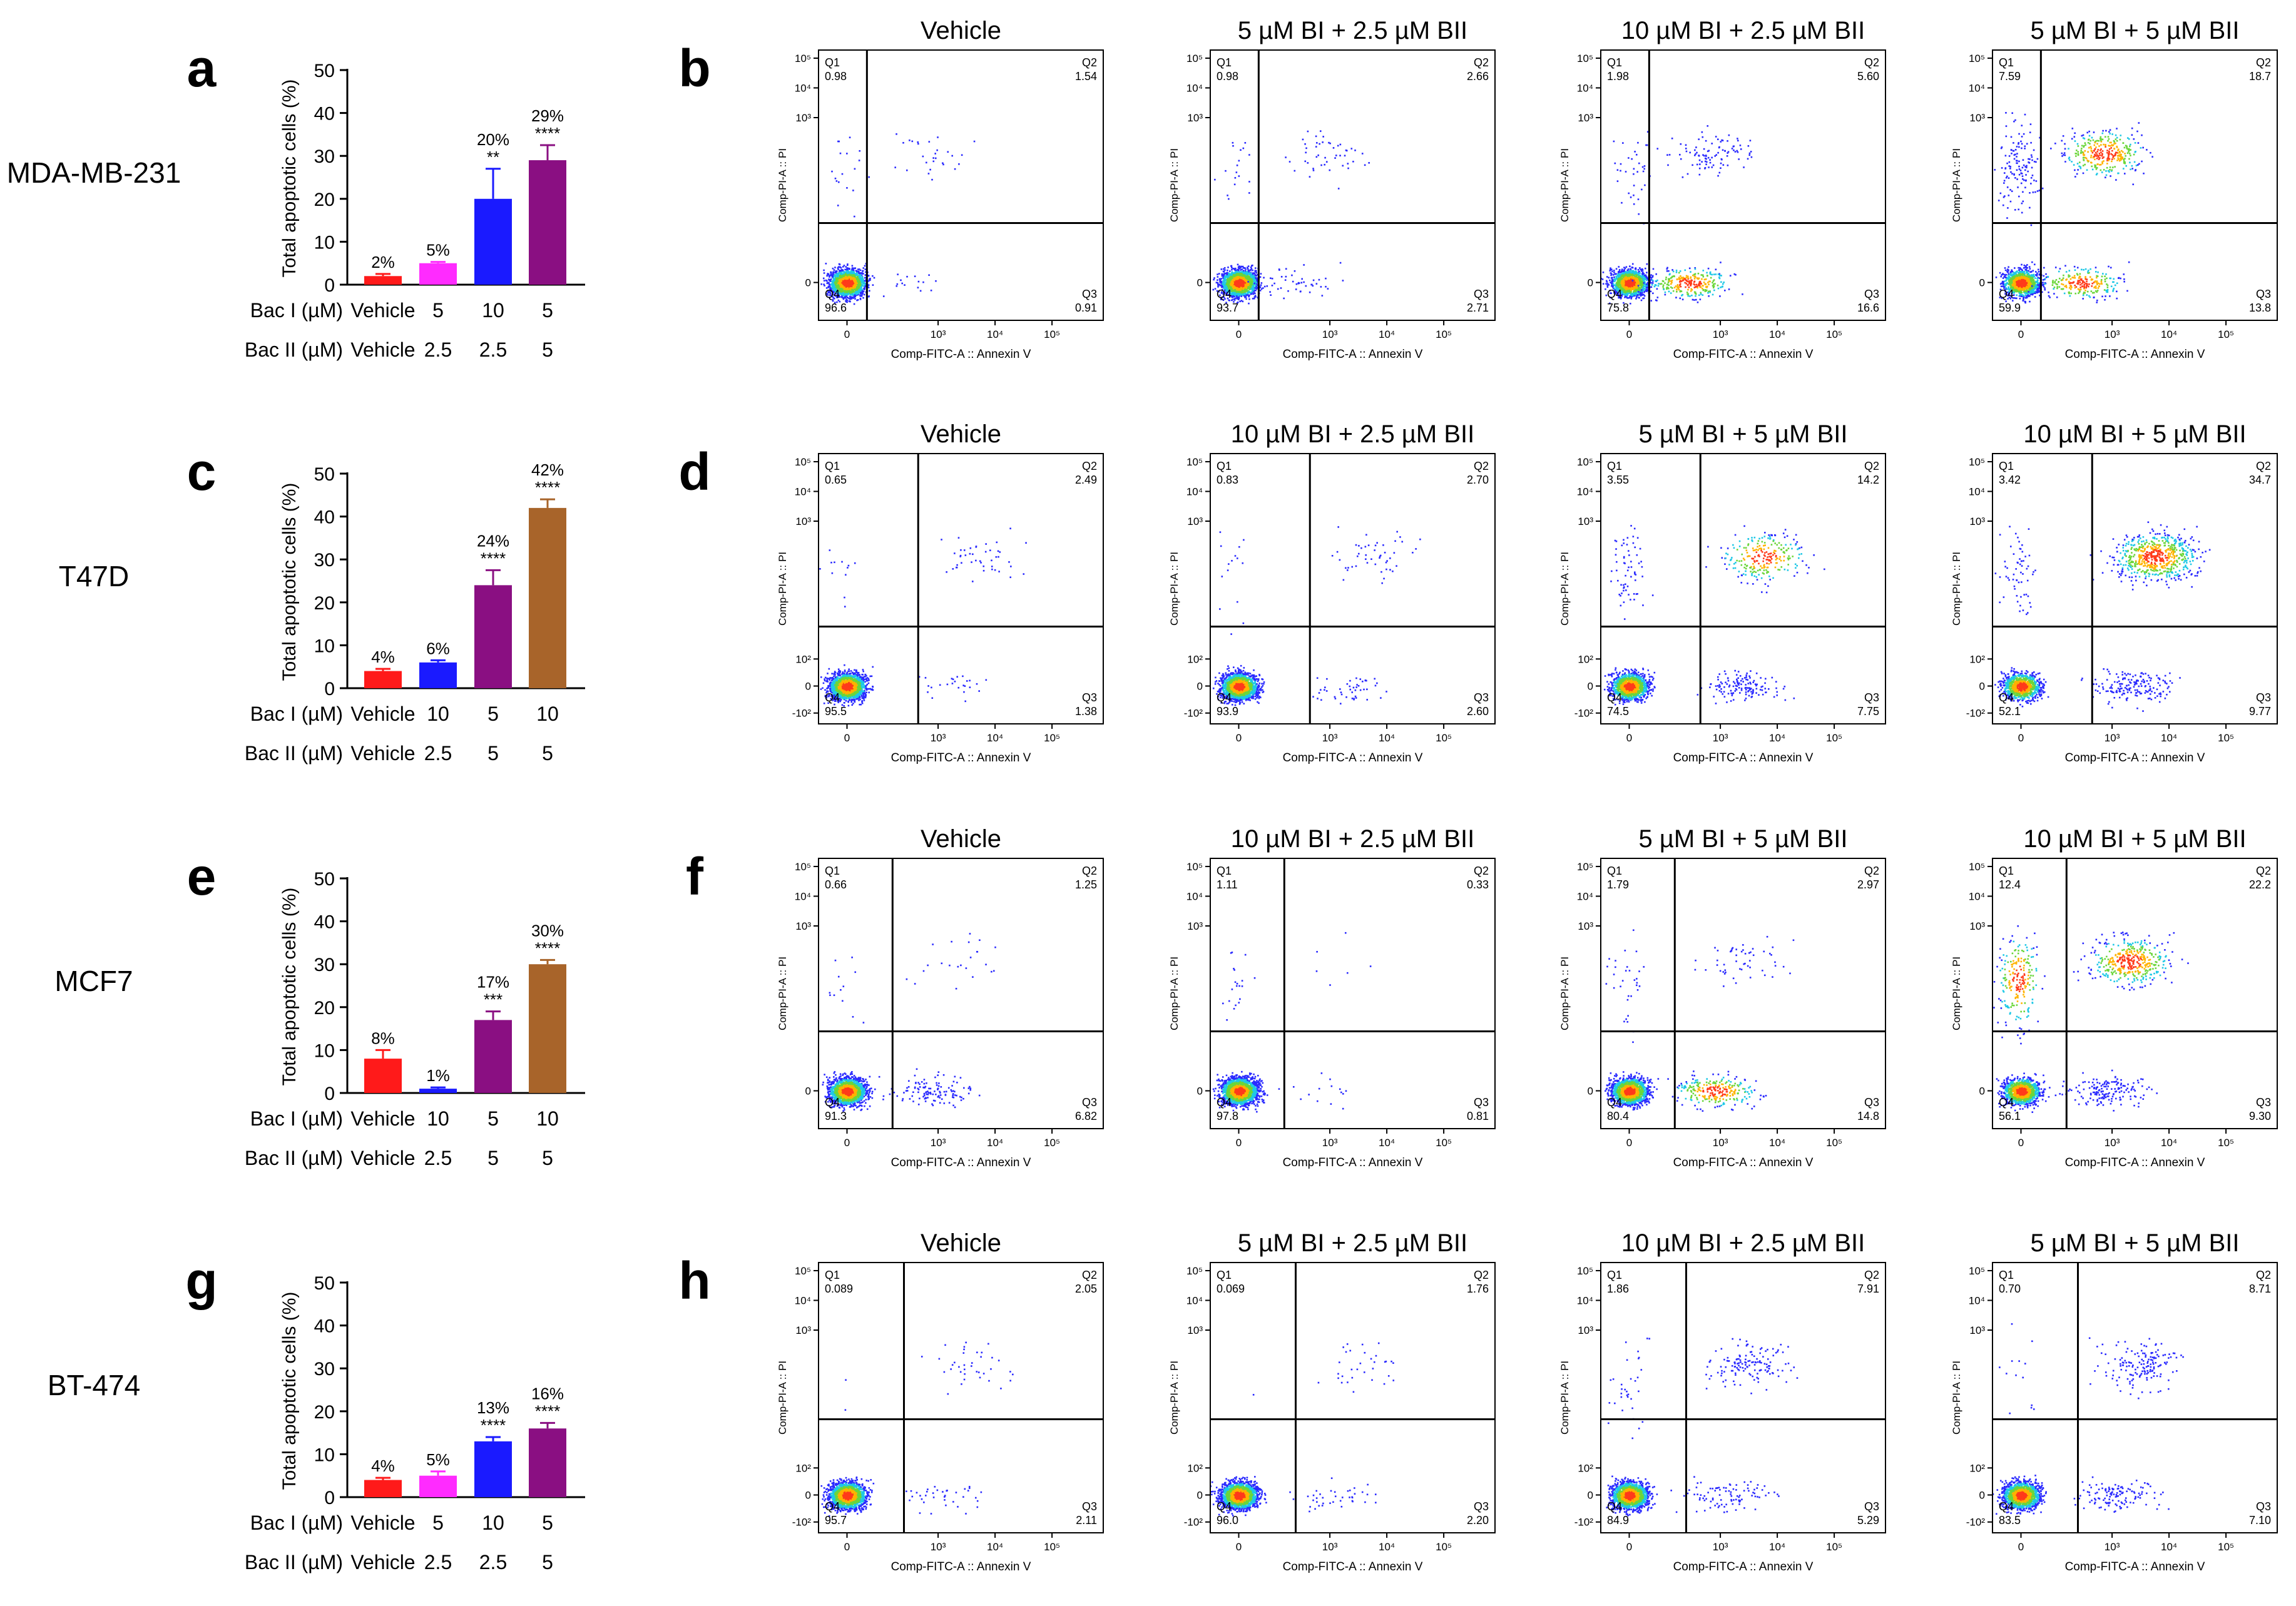 The height and width of the screenshot is (1606, 2296). I want to click on q1-name: Q1, so click(1224, 62).